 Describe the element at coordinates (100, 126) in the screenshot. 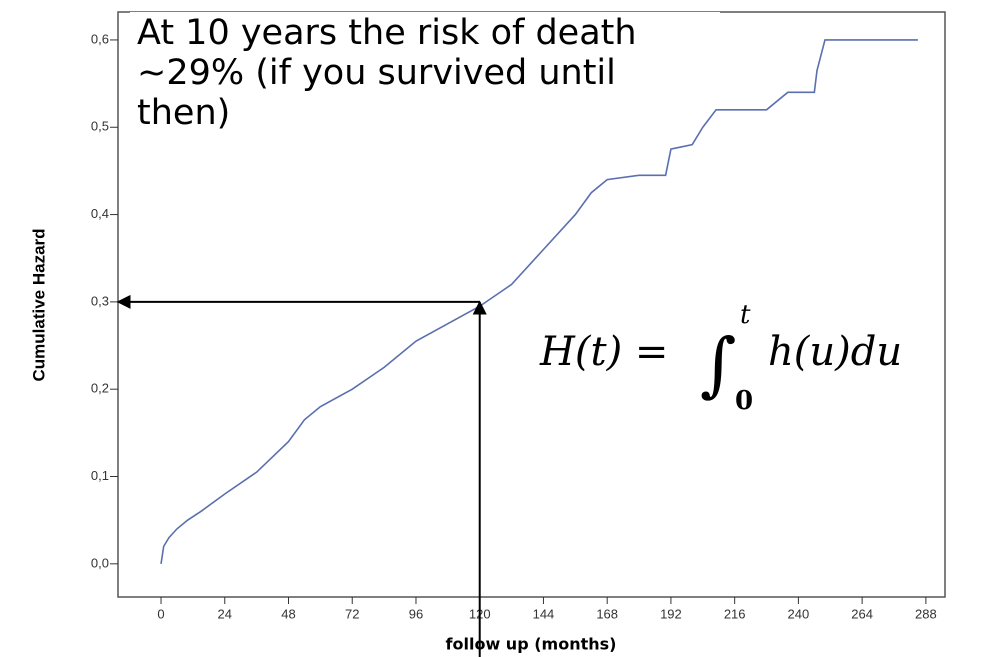

I see `y-tick-label: 0,5` at that location.